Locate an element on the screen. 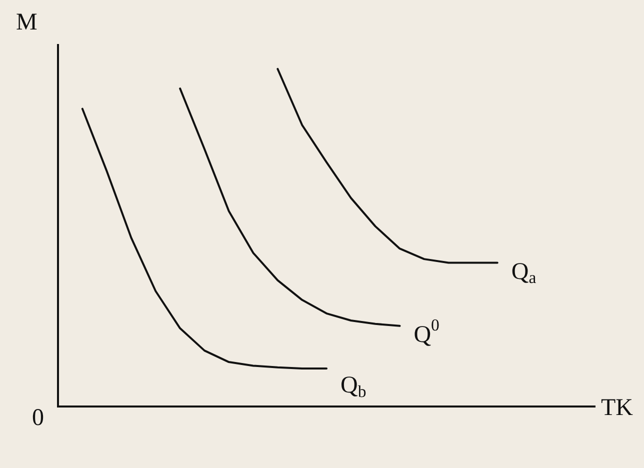  x-axis-title: TK is located at coordinates (617, 407).